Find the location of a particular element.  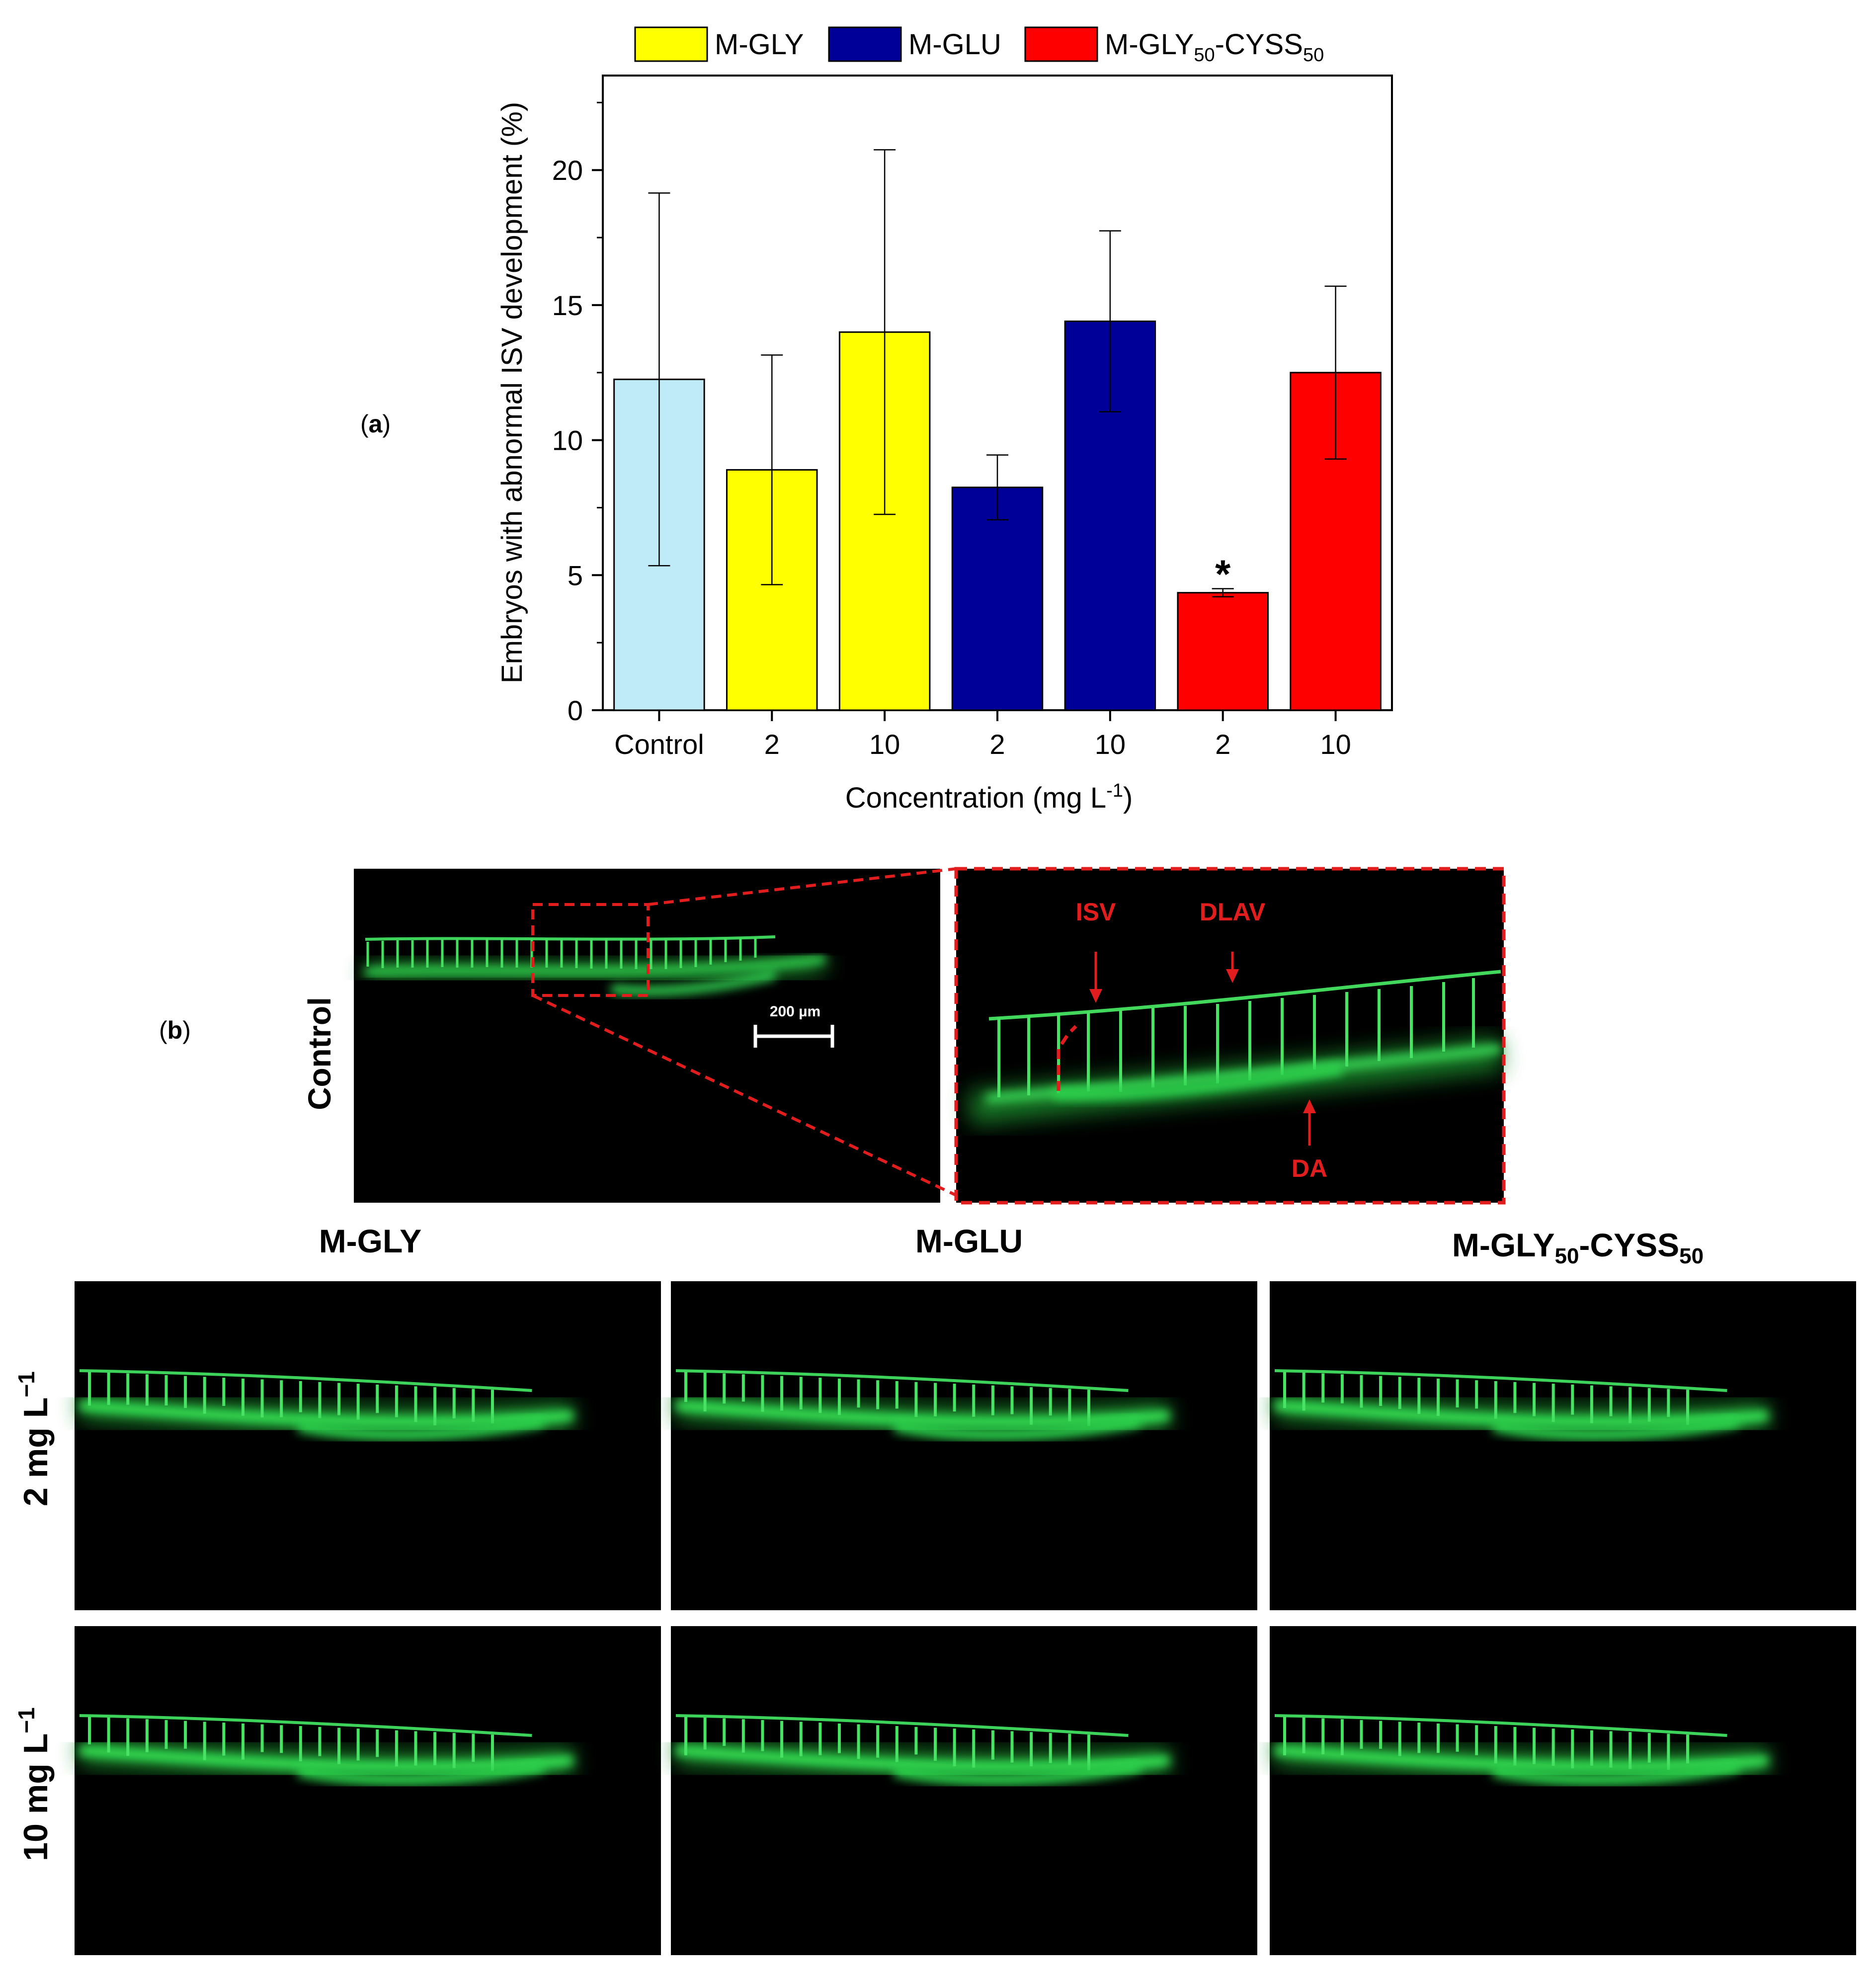

x-tick-label-4: 10 is located at coordinates (1110, 744).